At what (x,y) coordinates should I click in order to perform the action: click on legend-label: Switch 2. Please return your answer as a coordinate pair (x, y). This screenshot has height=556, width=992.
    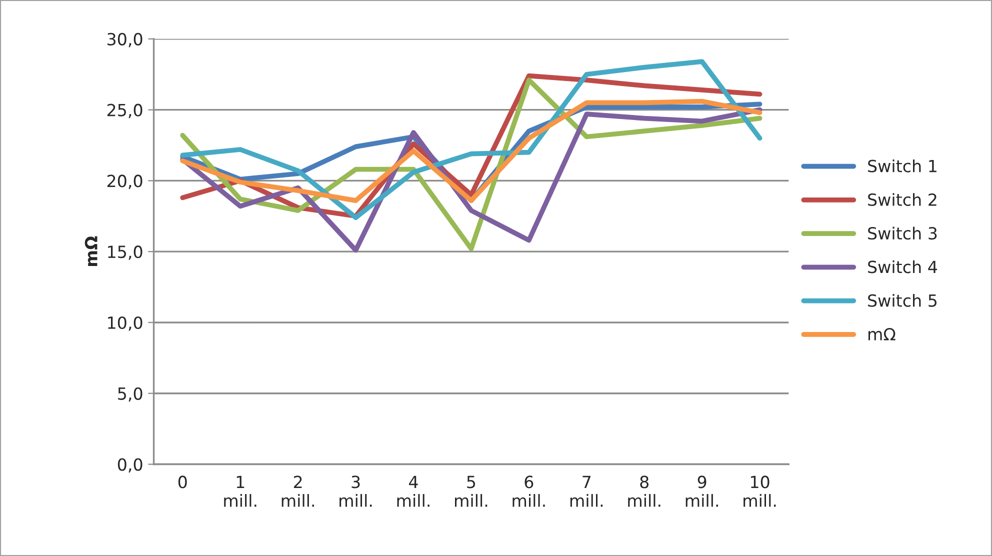
    Looking at the image, I should click on (902, 199).